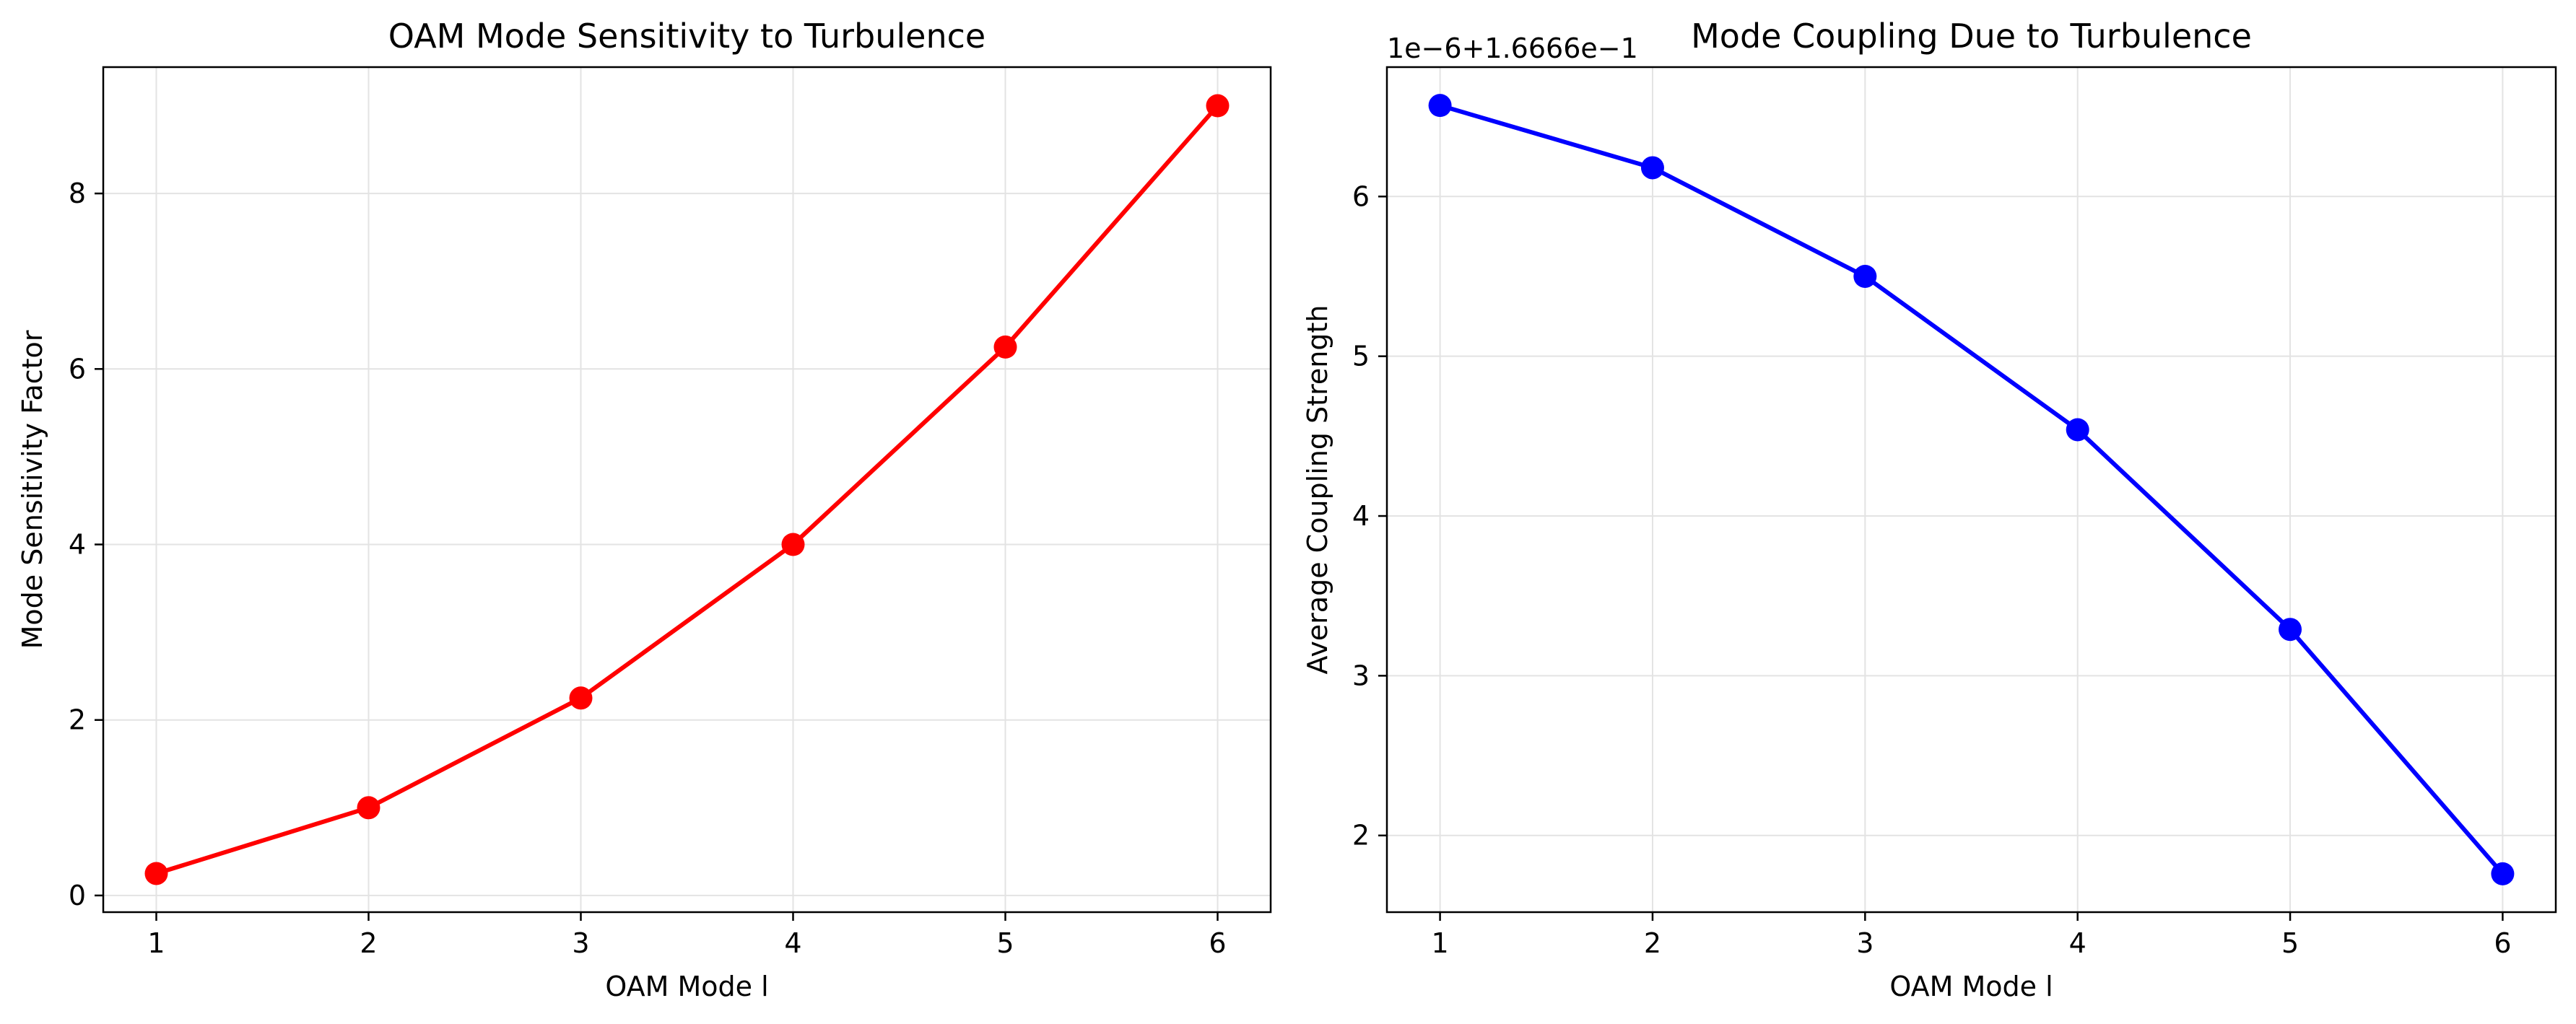 Image resolution: width=2576 pixels, height=1024 pixels. I want to click on y-tick-label: 0, so click(77, 895).